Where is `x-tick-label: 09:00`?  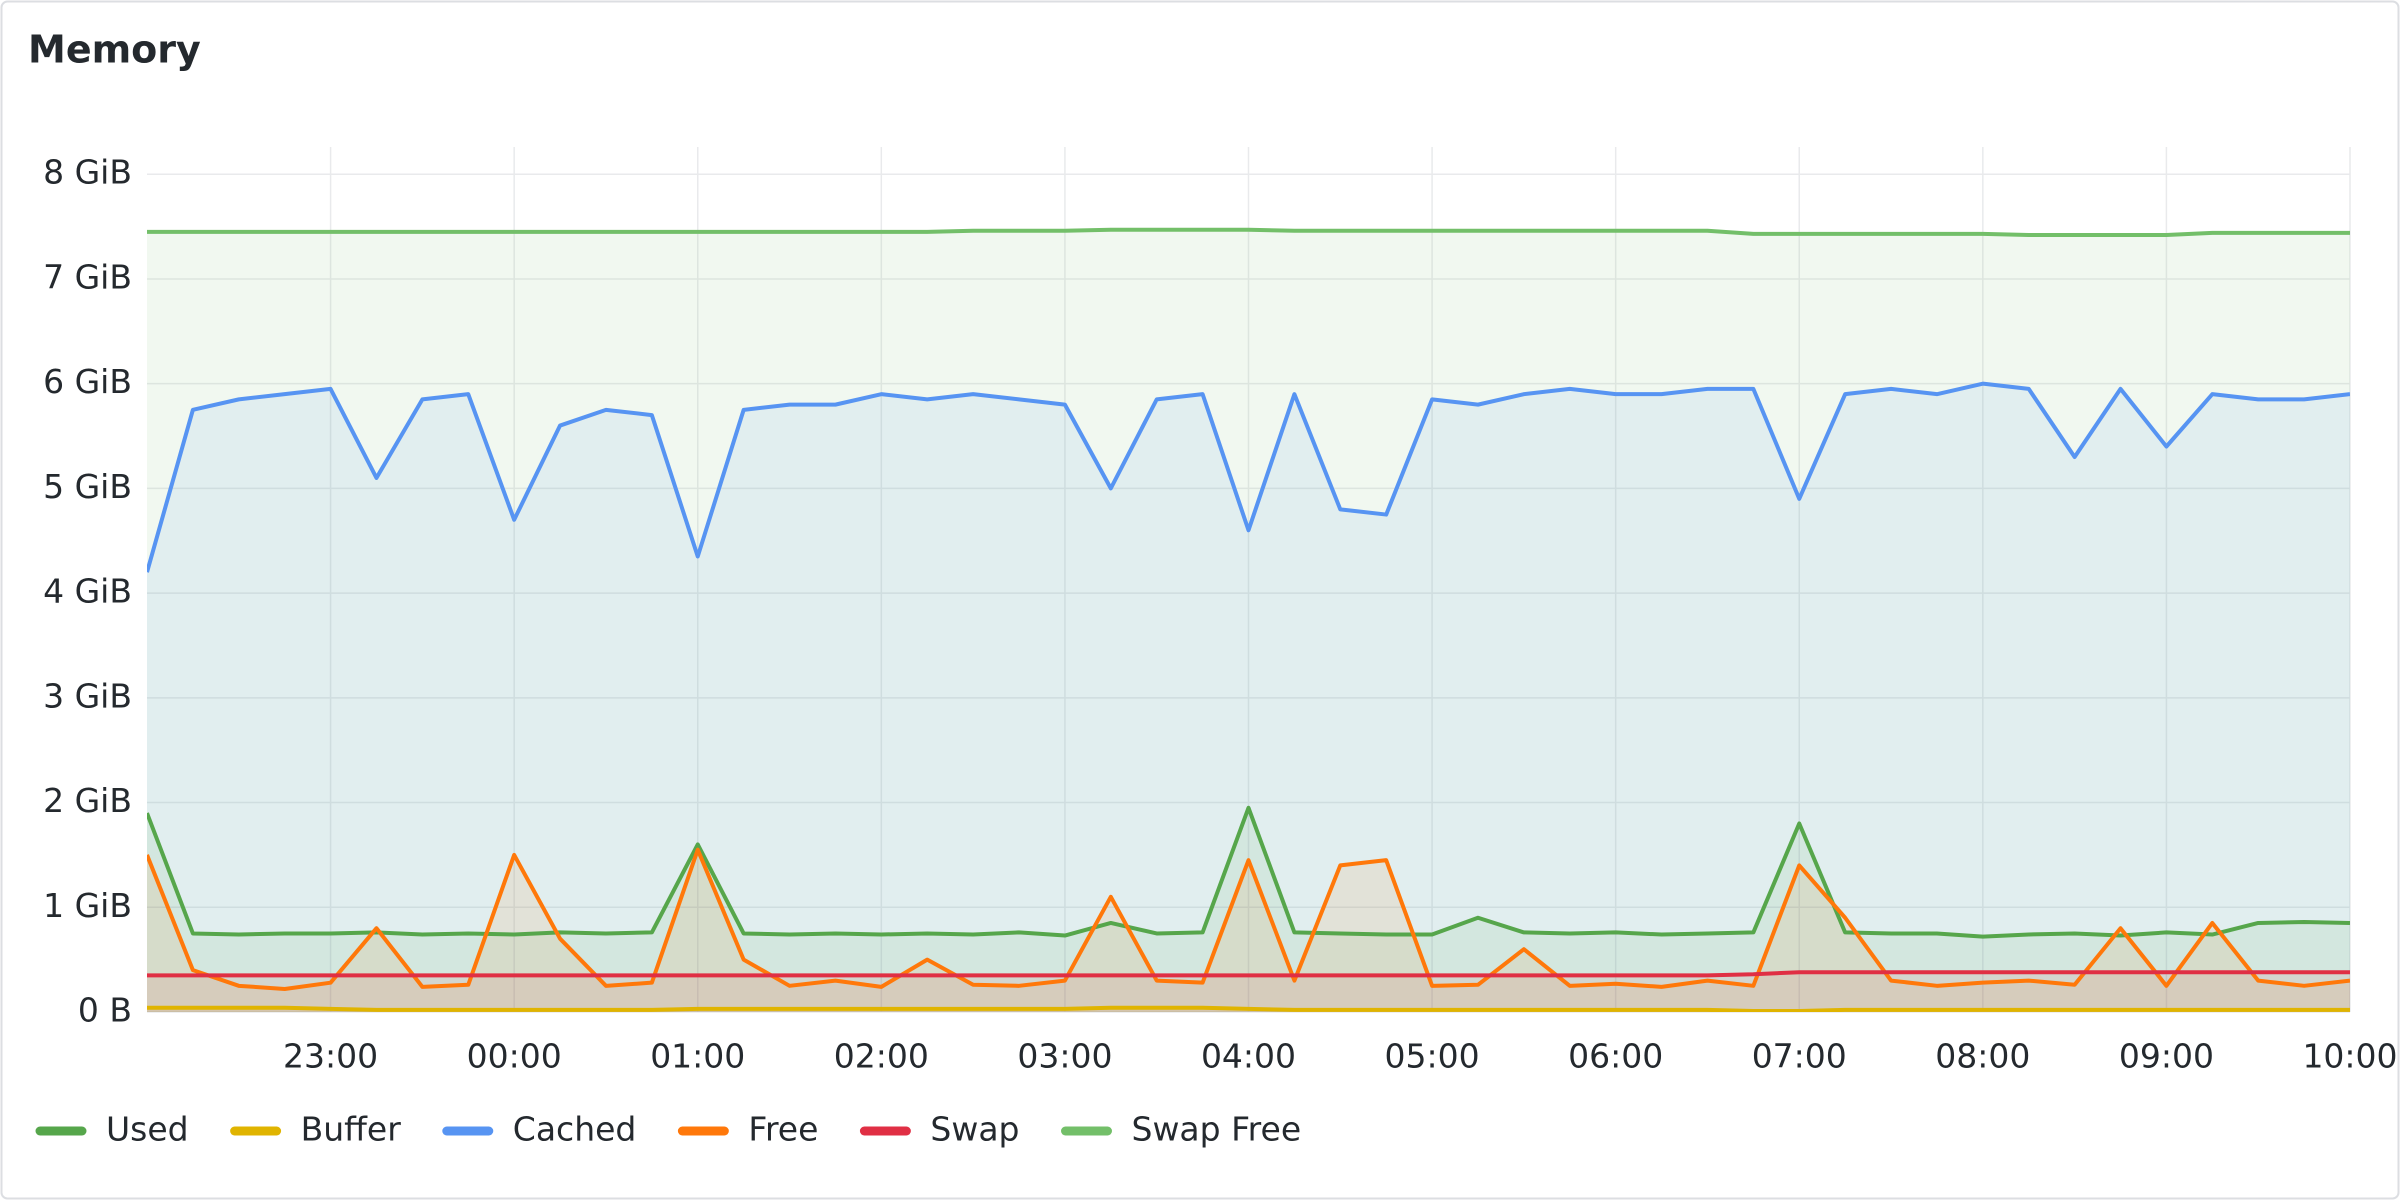
x-tick-label: 09:00 is located at coordinates (2166, 1056).